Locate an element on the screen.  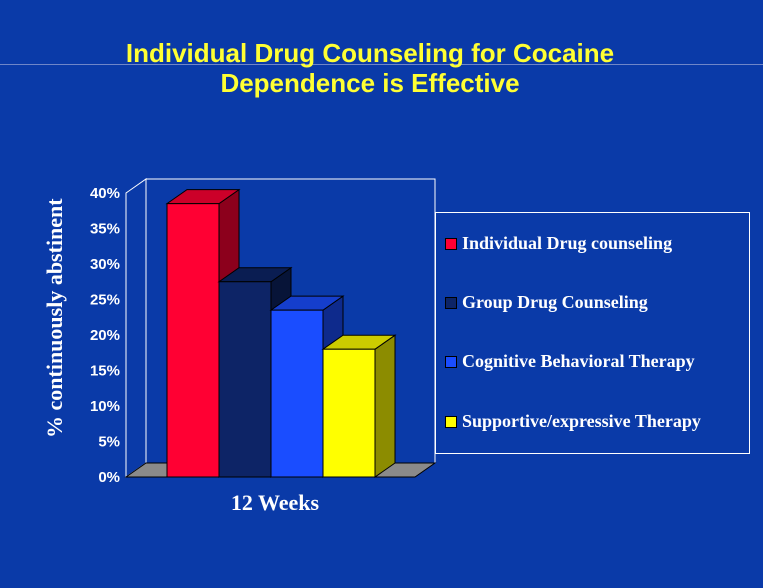
legend-item: Individual Drug counseling is located at coordinates (558, 243).